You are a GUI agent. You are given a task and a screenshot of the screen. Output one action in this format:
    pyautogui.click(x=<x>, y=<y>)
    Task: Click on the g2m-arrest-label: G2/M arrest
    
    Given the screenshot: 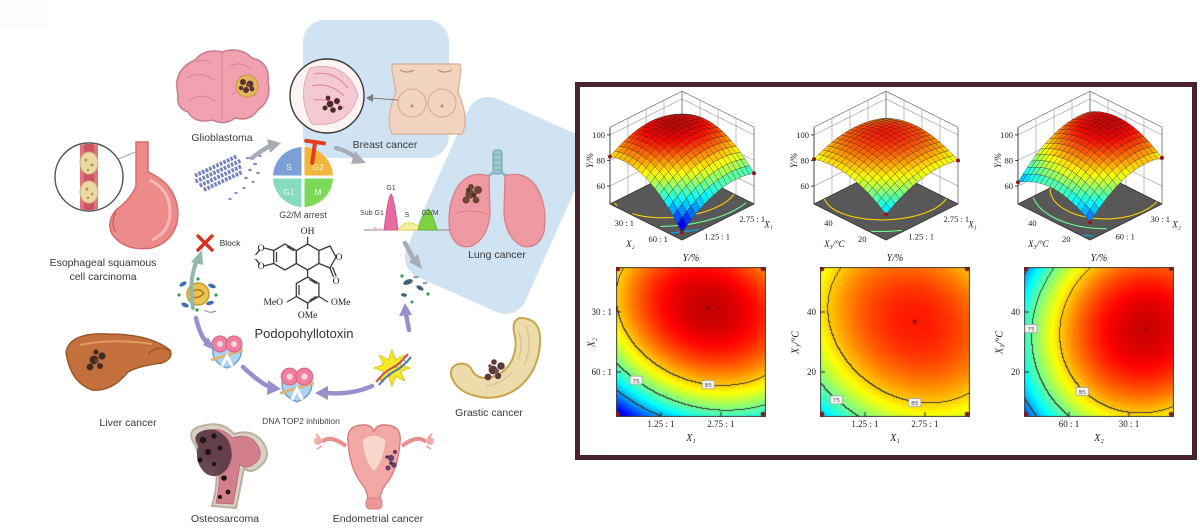 What is the action you would take?
    pyautogui.click(x=303, y=215)
    